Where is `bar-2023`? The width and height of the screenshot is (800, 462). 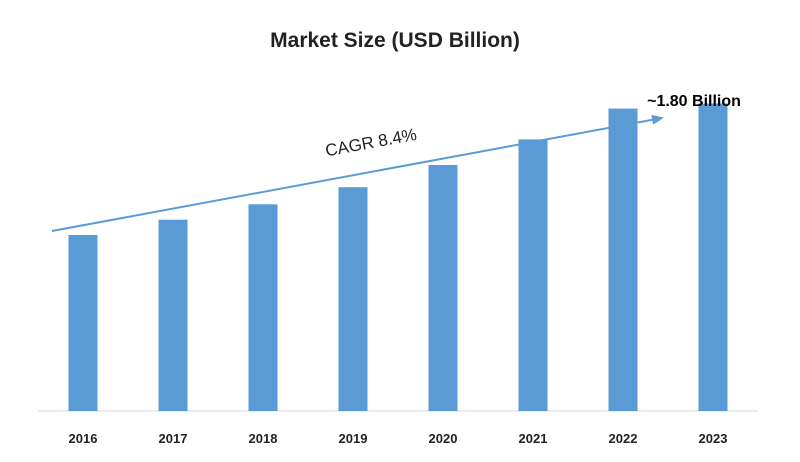
bar-2023 is located at coordinates (713, 257).